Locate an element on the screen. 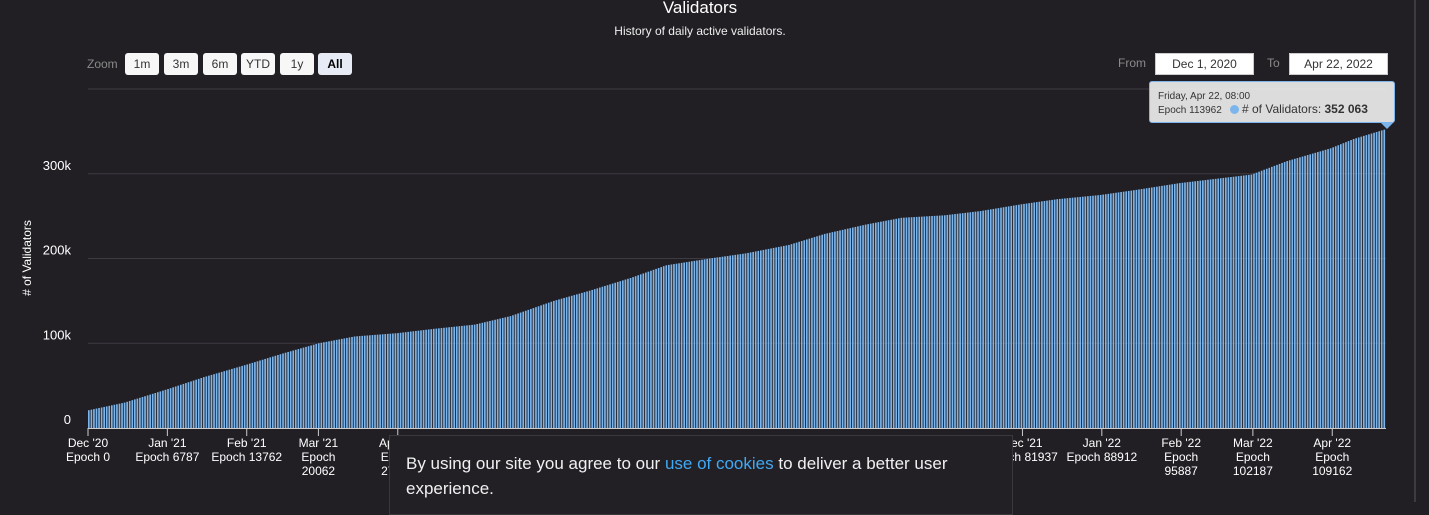  y-tick-label: 200k is located at coordinates (57, 250).